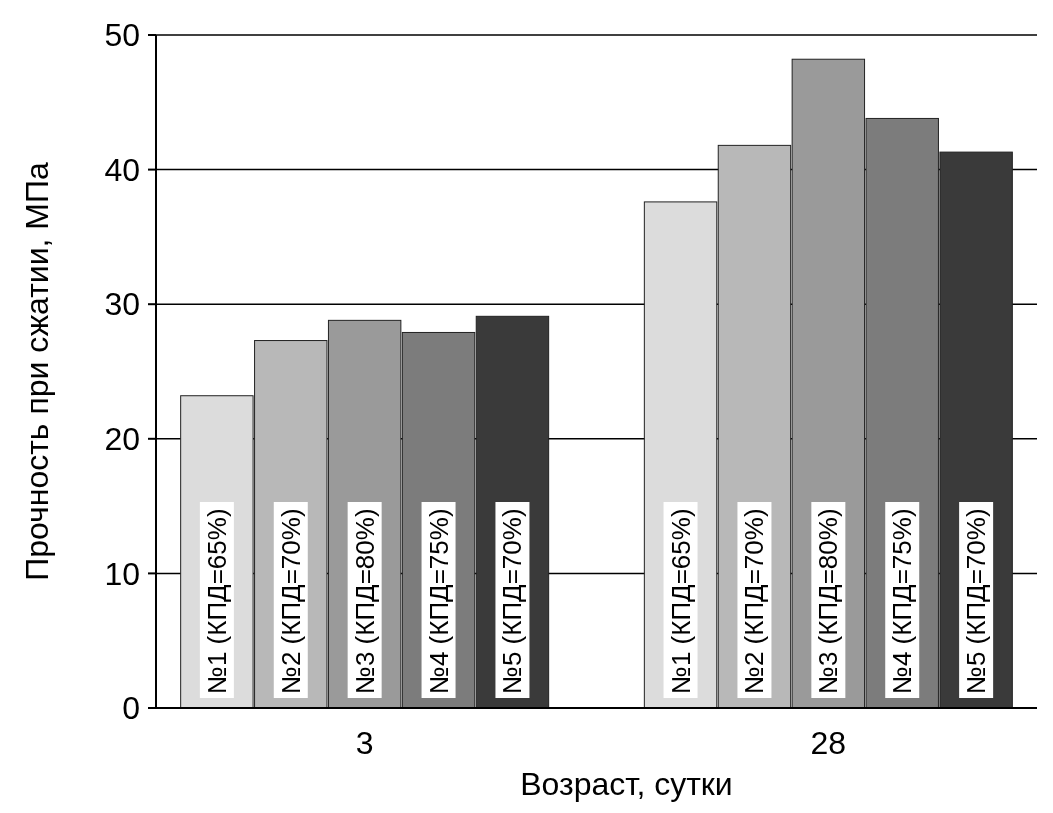  What do you see at coordinates (364, 601) in the screenshot?
I see `series-label: №3 (КПД=80%)` at bounding box center [364, 601].